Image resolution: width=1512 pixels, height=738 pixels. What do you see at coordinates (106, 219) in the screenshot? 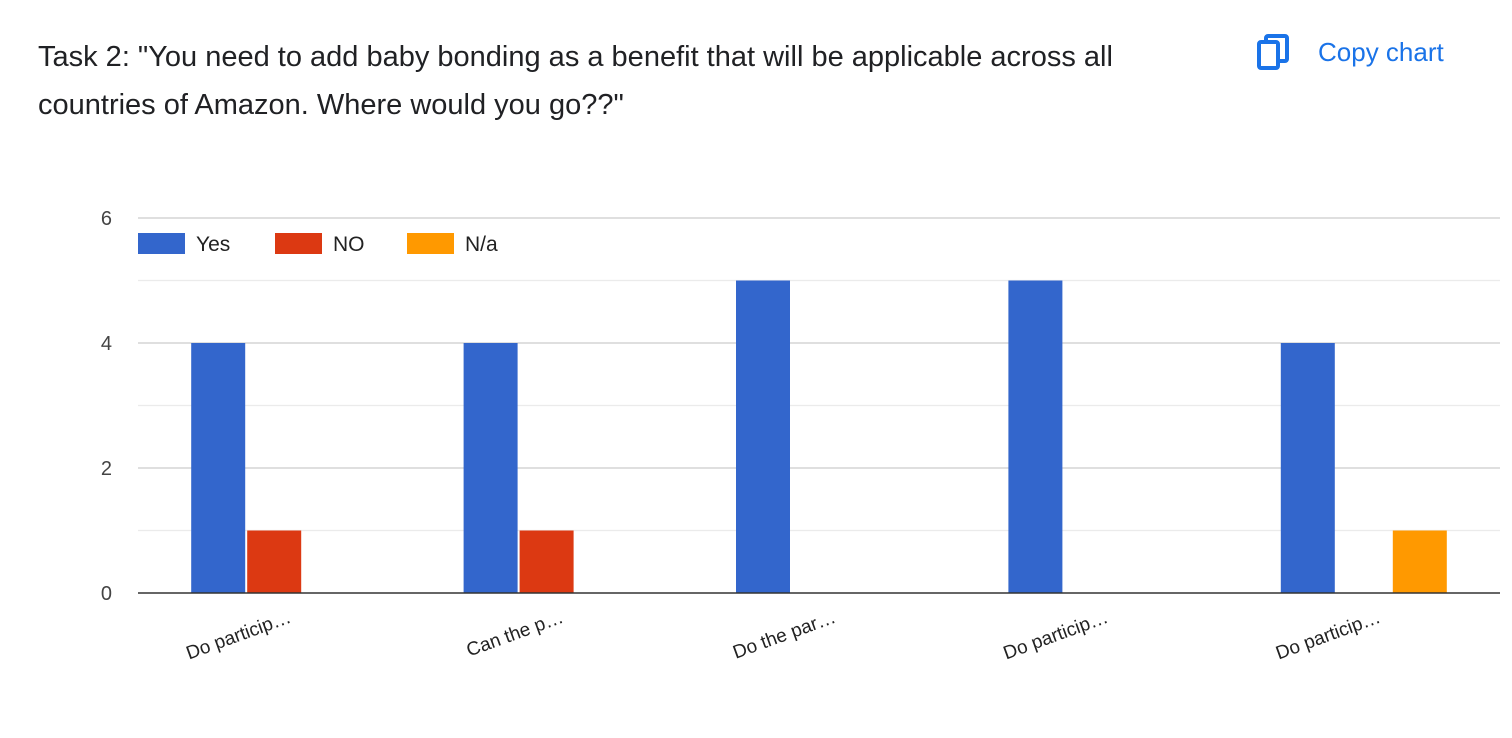
I see `y-tick-label: 6` at bounding box center [106, 219].